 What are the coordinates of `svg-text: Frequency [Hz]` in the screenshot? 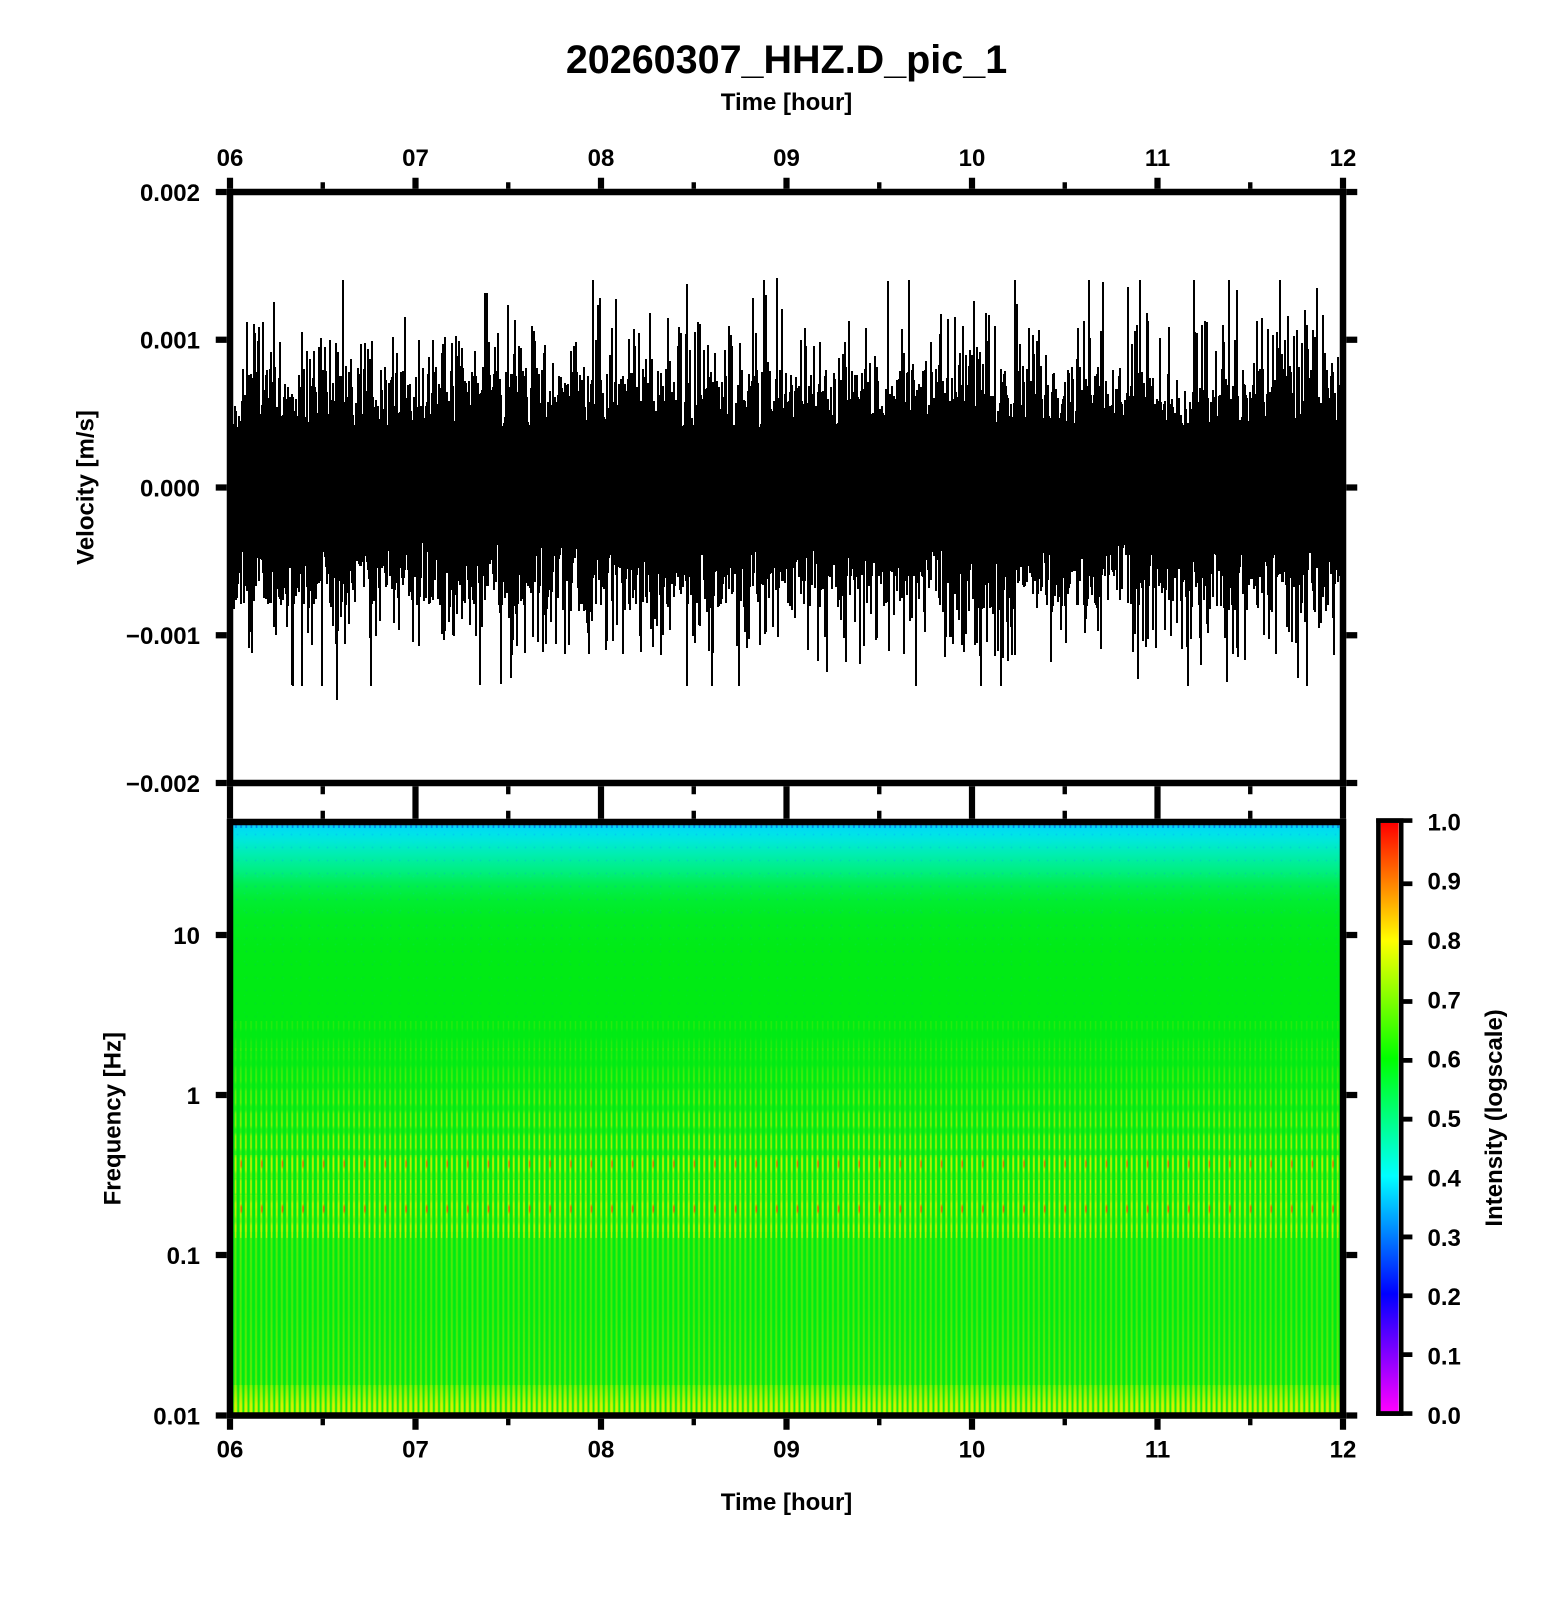 It's located at (113, 1118).